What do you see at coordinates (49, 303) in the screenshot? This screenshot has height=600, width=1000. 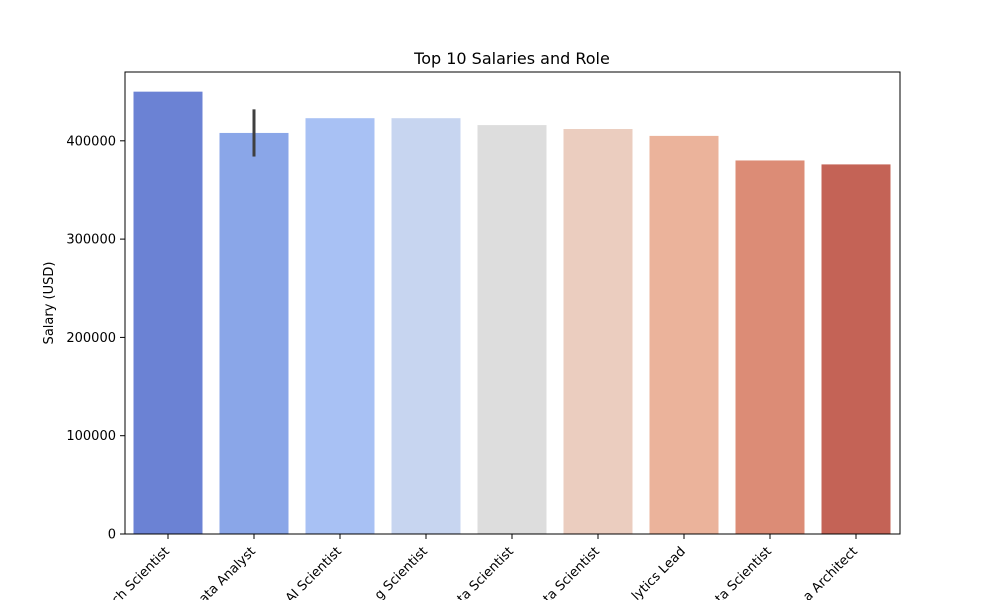 I see `y-axis-label: Salary (USD)` at bounding box center [49, 303].